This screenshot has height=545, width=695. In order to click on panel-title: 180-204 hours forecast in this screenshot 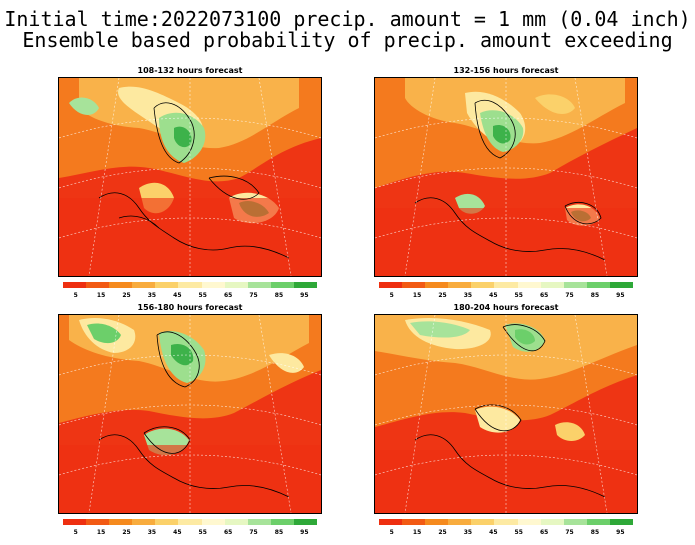, I will do `click(506, 307)`.